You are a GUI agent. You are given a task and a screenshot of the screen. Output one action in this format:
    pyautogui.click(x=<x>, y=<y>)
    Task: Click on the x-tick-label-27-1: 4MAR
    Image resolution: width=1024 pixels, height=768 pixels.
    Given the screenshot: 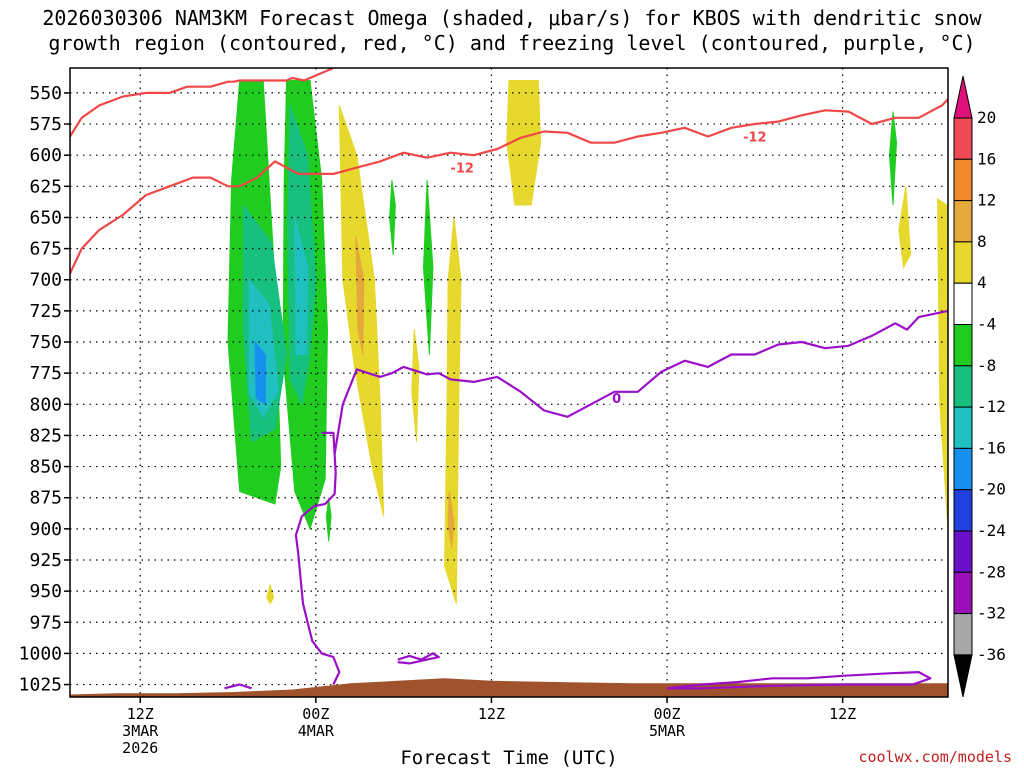 What is the action you would take?
    pyautogui.click(x=316, y=731)
    